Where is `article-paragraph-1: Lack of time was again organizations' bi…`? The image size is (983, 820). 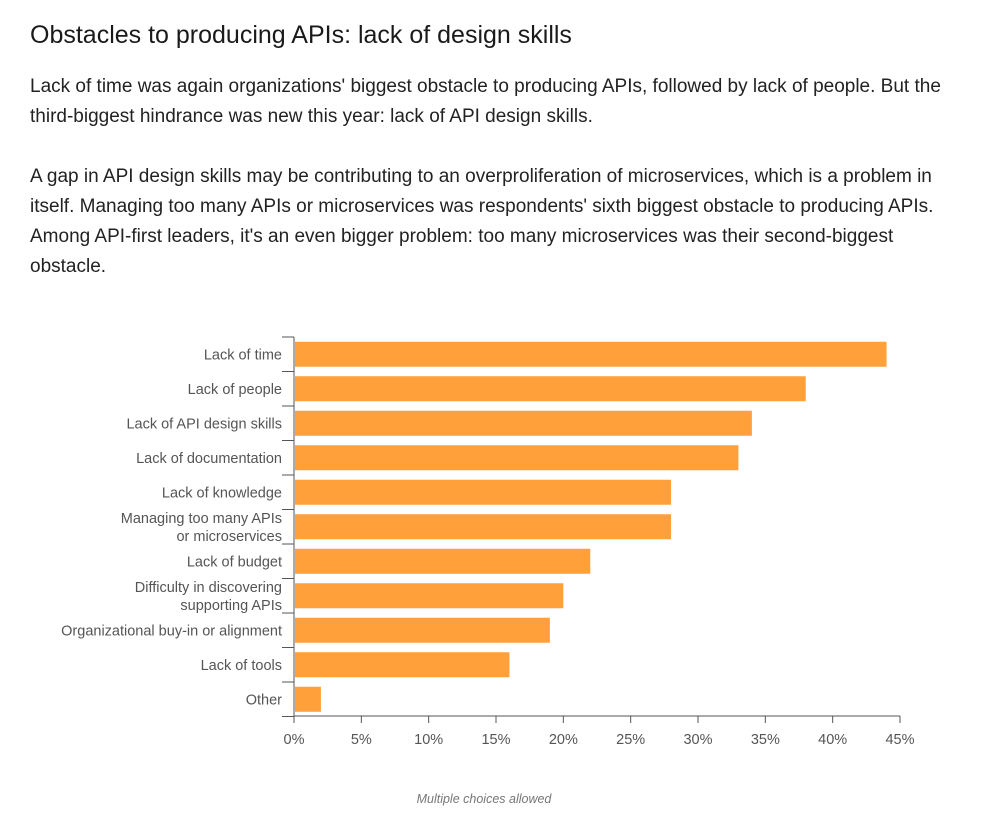 article-paragraph-1: Lack of time was again organizations' bi… is located at coordinates (485, 101).